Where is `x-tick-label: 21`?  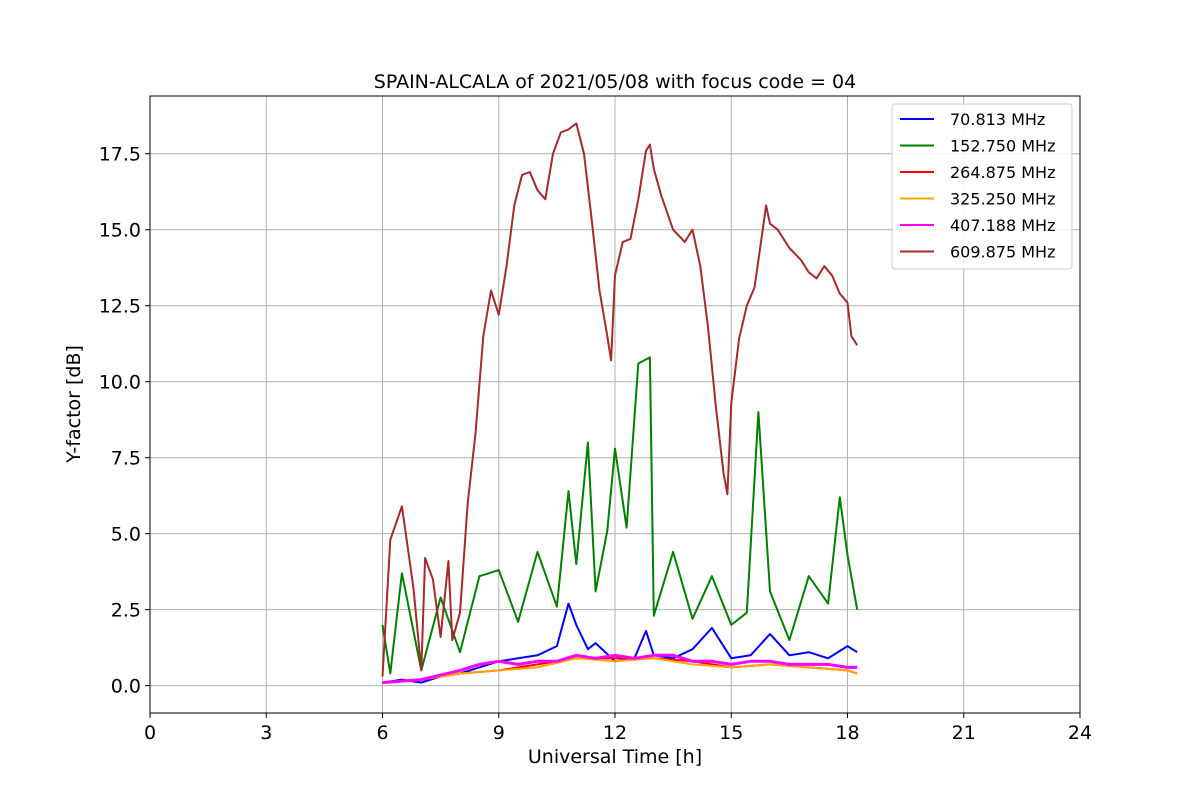
x-tick-label: 21 is located at coordinates (964, 733).